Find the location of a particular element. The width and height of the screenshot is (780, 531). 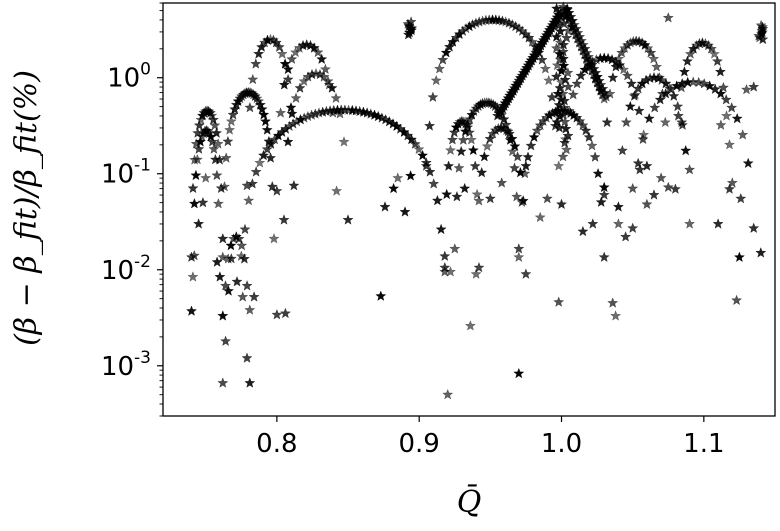

y-tick-label-base: 10 is located at coordinates (117, 367).